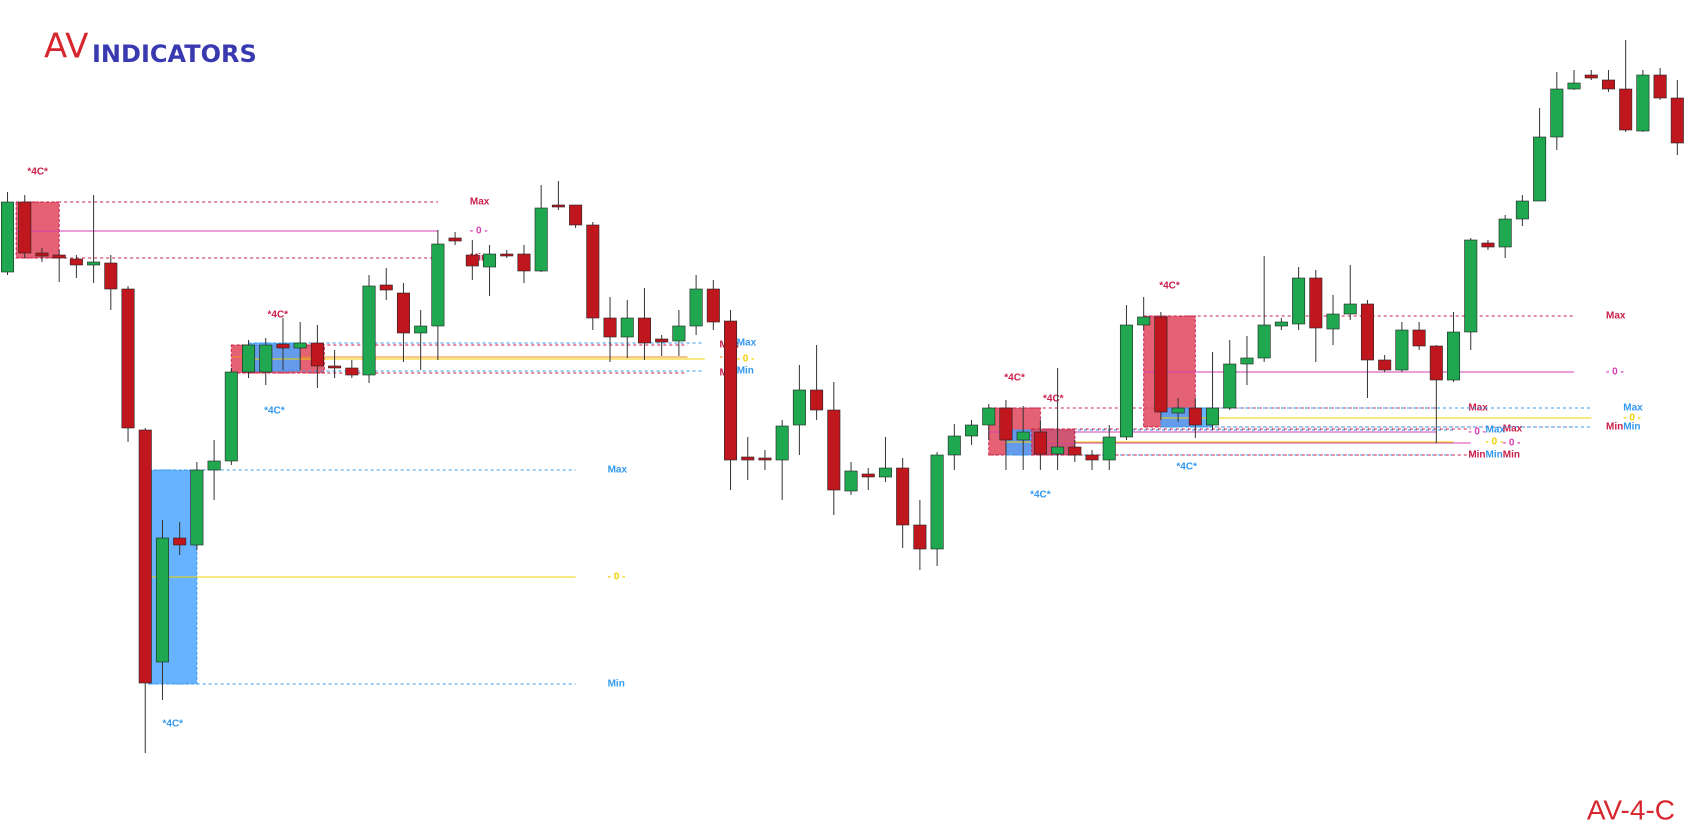  I want to click on zone-box, so click(274, 357).